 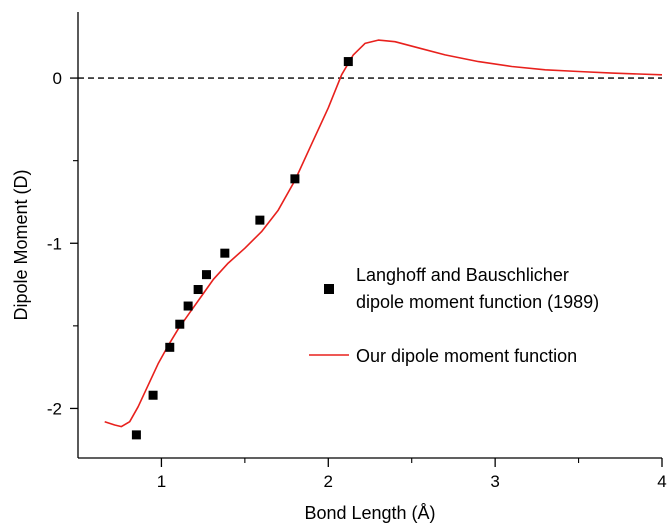 What do you see at coordinates (369, 513) in the screenshot?
I see `x-axis-title: Bond Length (Å)` at bounding box center [369, 513].